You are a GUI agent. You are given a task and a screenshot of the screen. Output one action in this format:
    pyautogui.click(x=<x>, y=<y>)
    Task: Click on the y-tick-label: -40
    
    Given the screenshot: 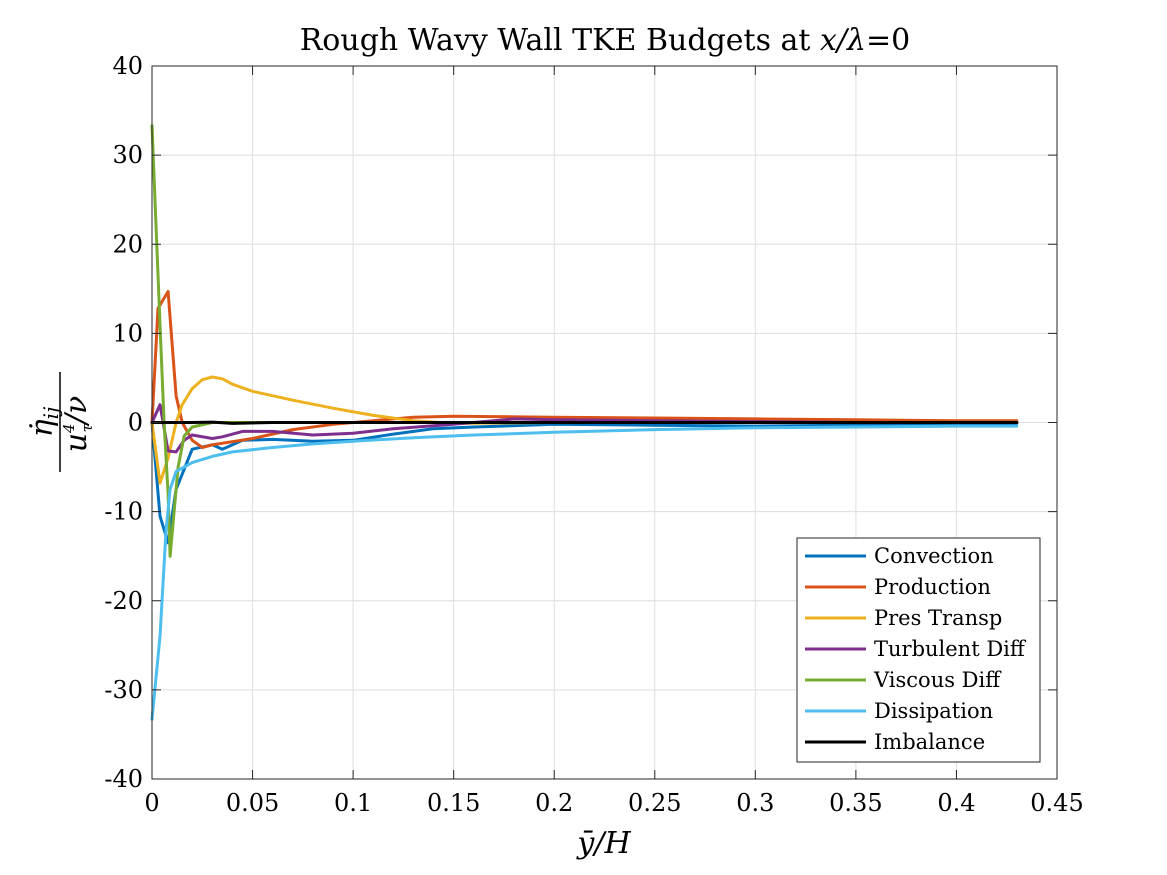 What is the action you would take?
    pyautogui.click(x=123, y=779)
    